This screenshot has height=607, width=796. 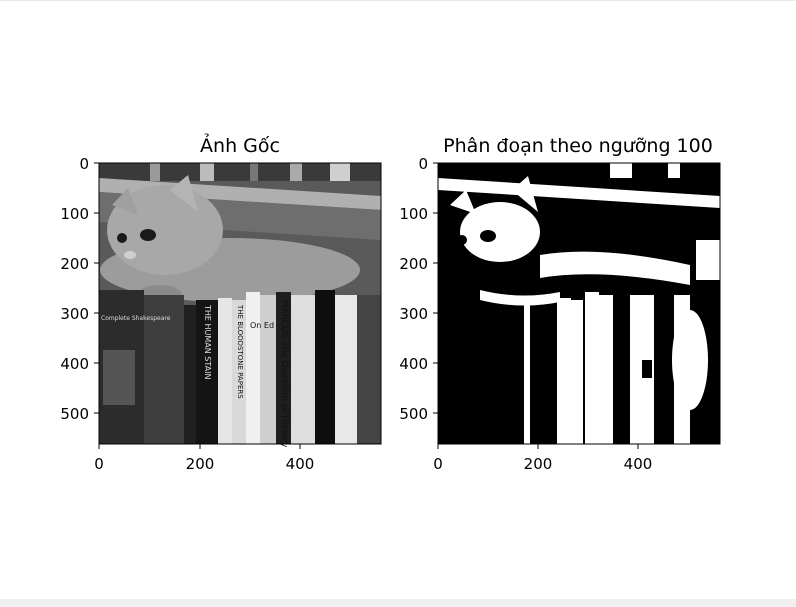 What do you see at coordinates (413, 214) in the screenshot?
I see `right-ytick-label: 100` at bounding box center [413, 214].